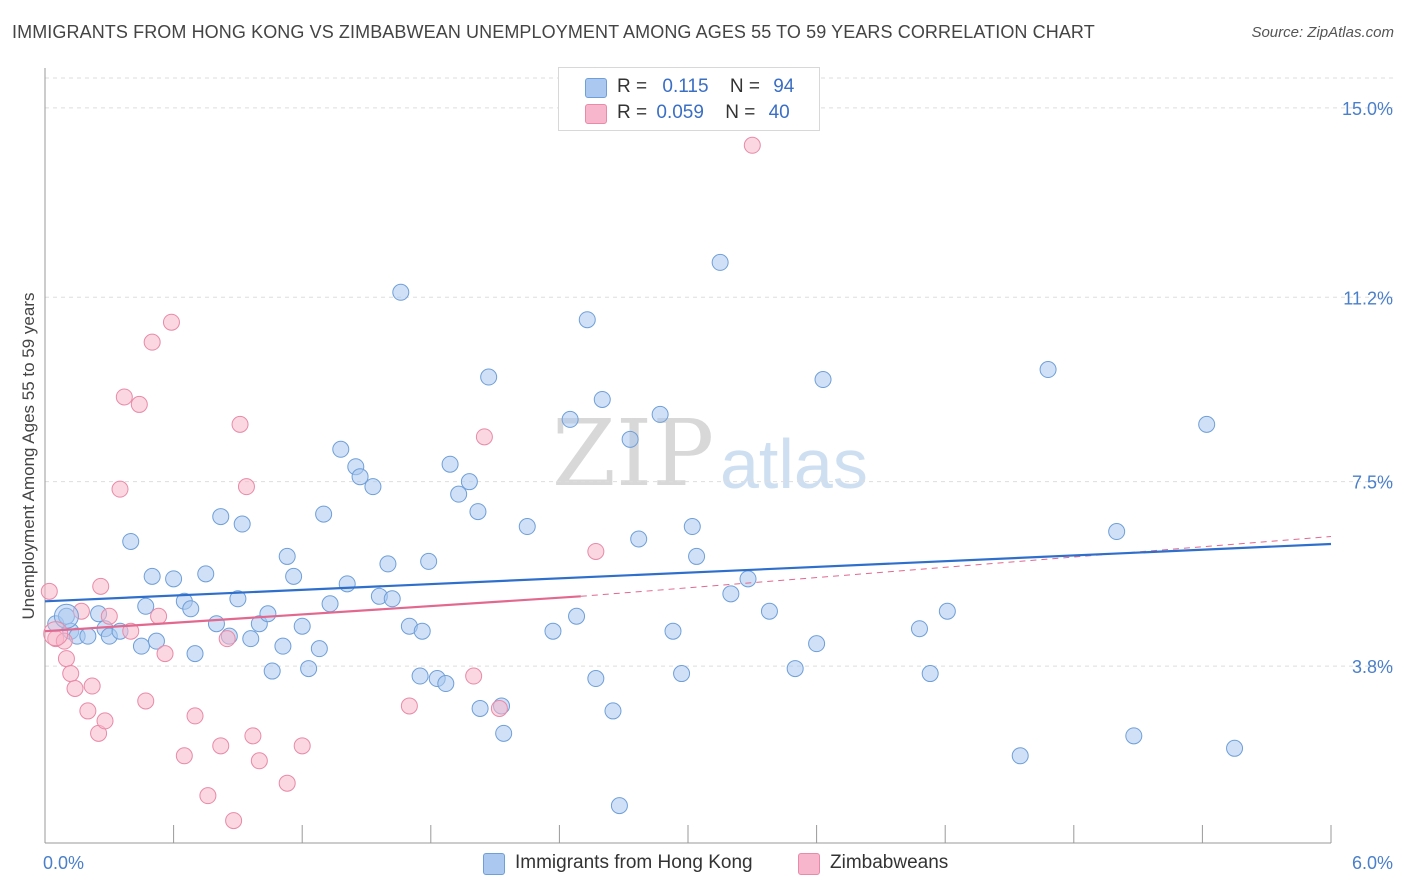 This screenshot has height=892, width=1406. I want to click on y-tick-label: 11.2%, so click(1368, 298).